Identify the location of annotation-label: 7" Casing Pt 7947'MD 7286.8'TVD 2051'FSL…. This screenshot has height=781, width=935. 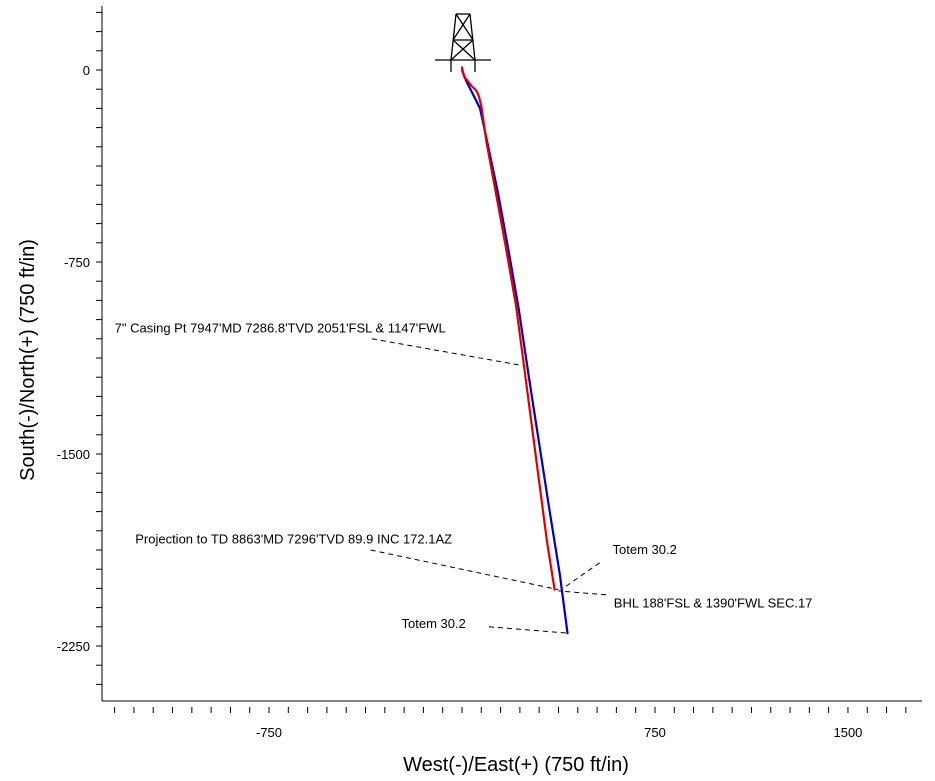
(280, 327).